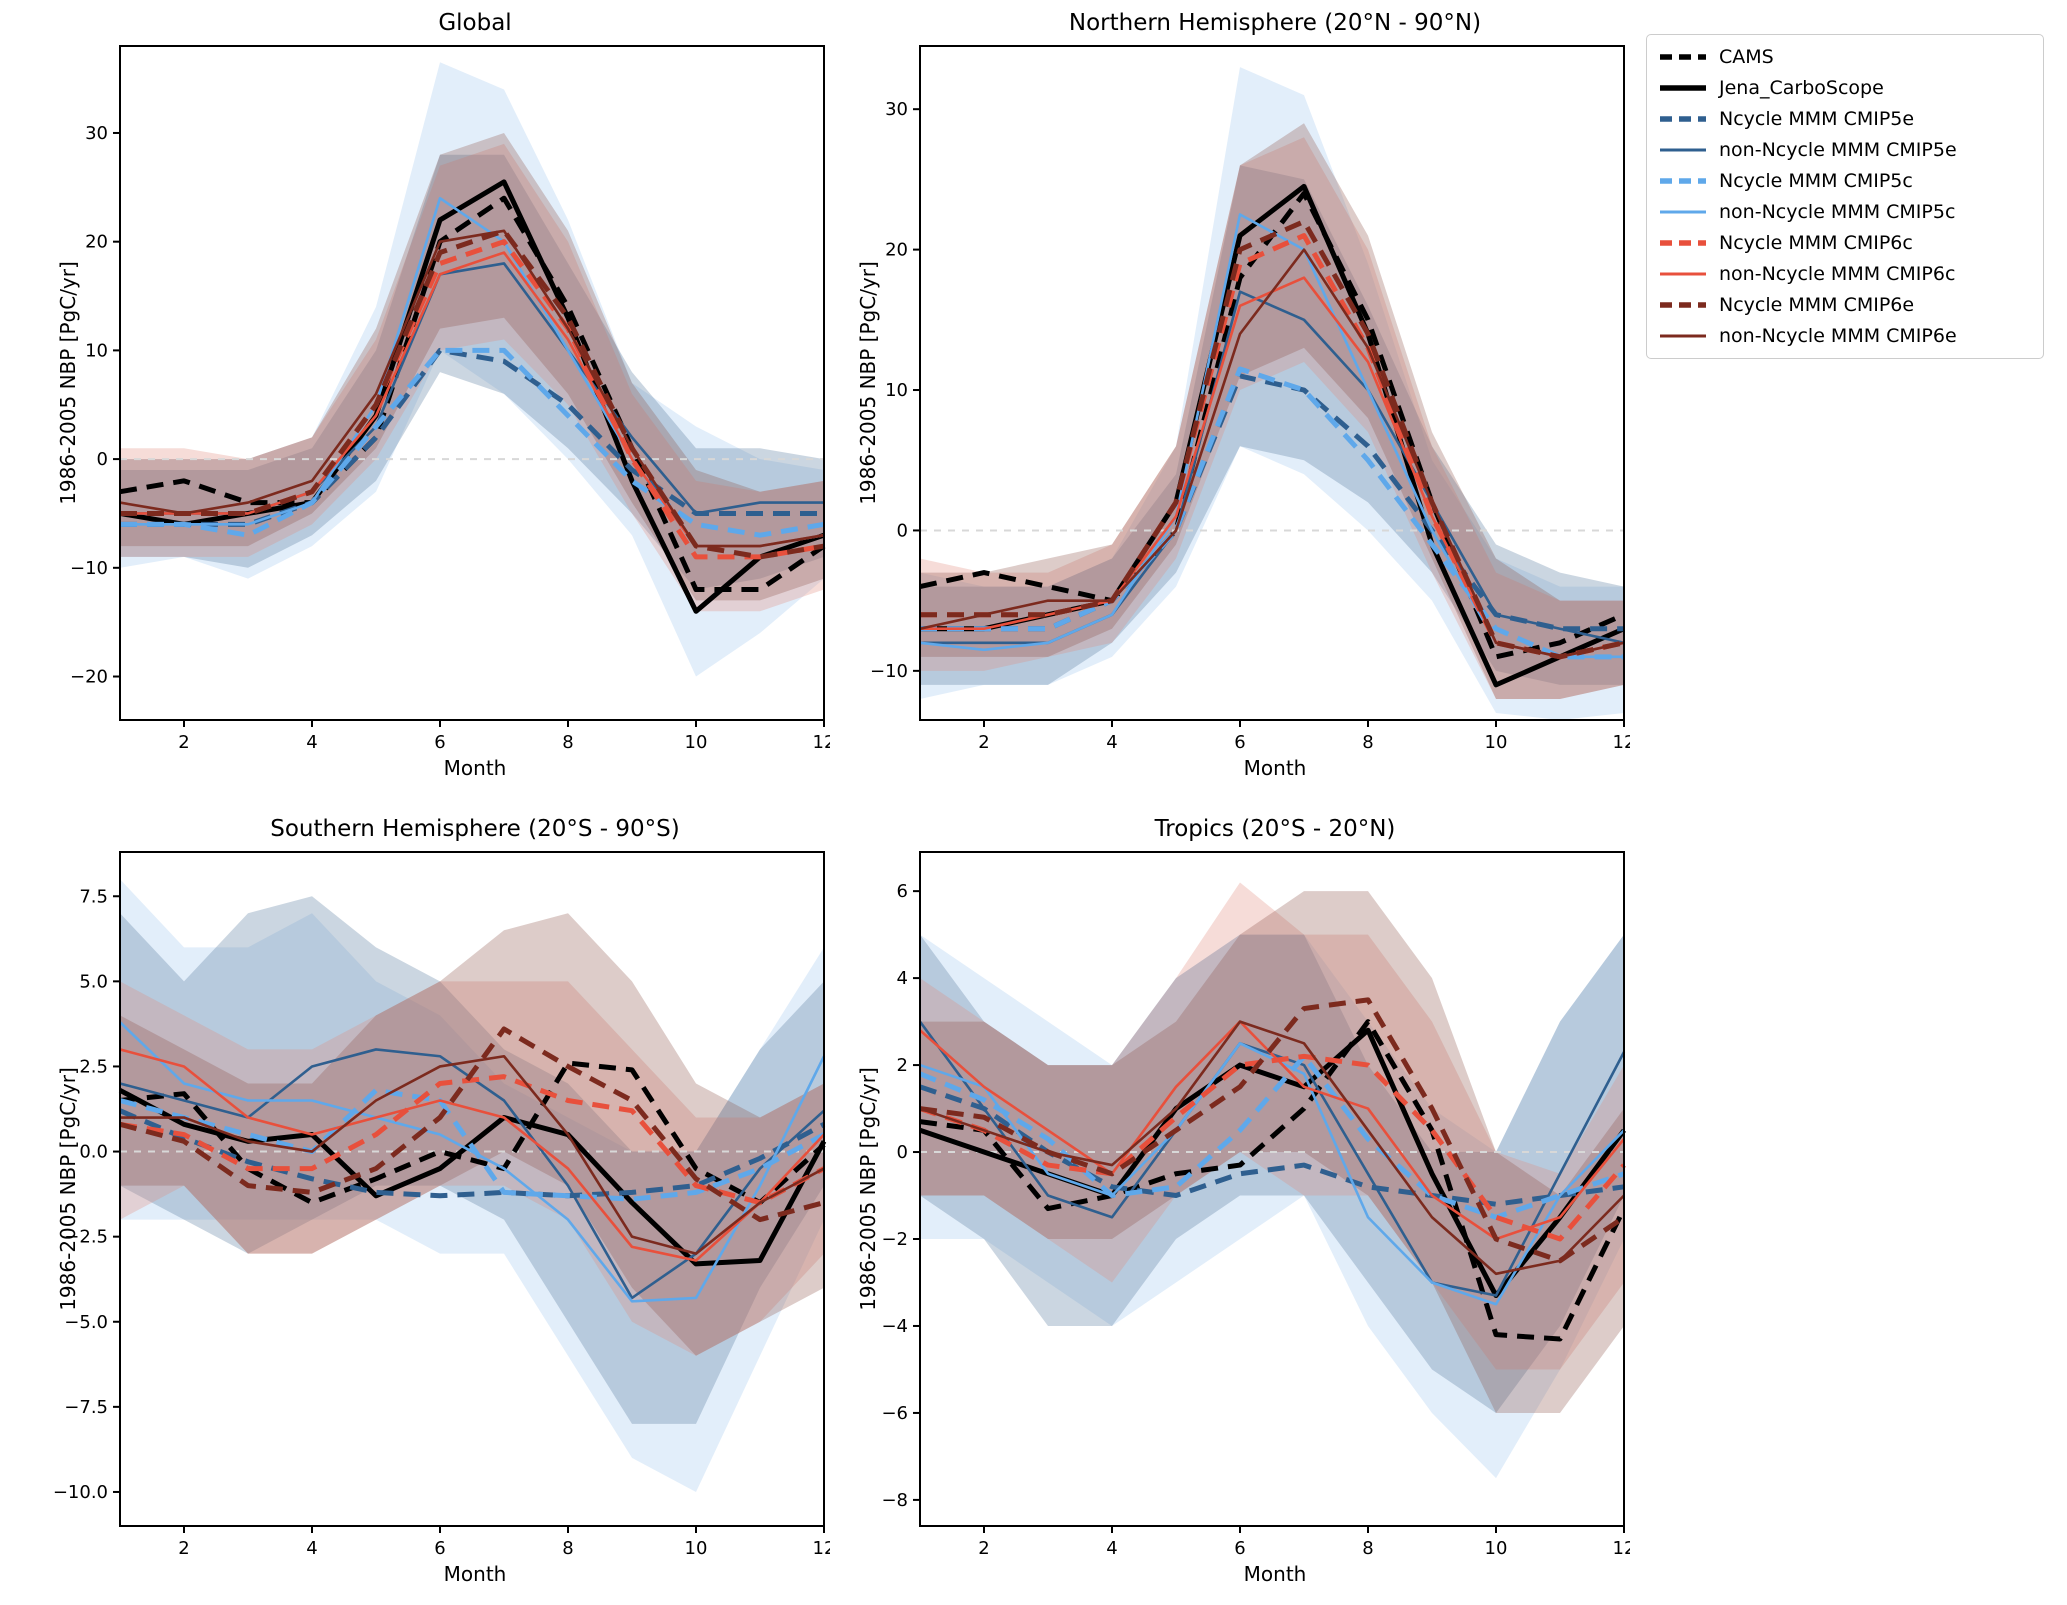 This screenshot has width=2067, height=1605. What do you see at coordinates (93, 981) in the screenshot?
I see `svg-text: 5.0` at bounding box center [93, 981].